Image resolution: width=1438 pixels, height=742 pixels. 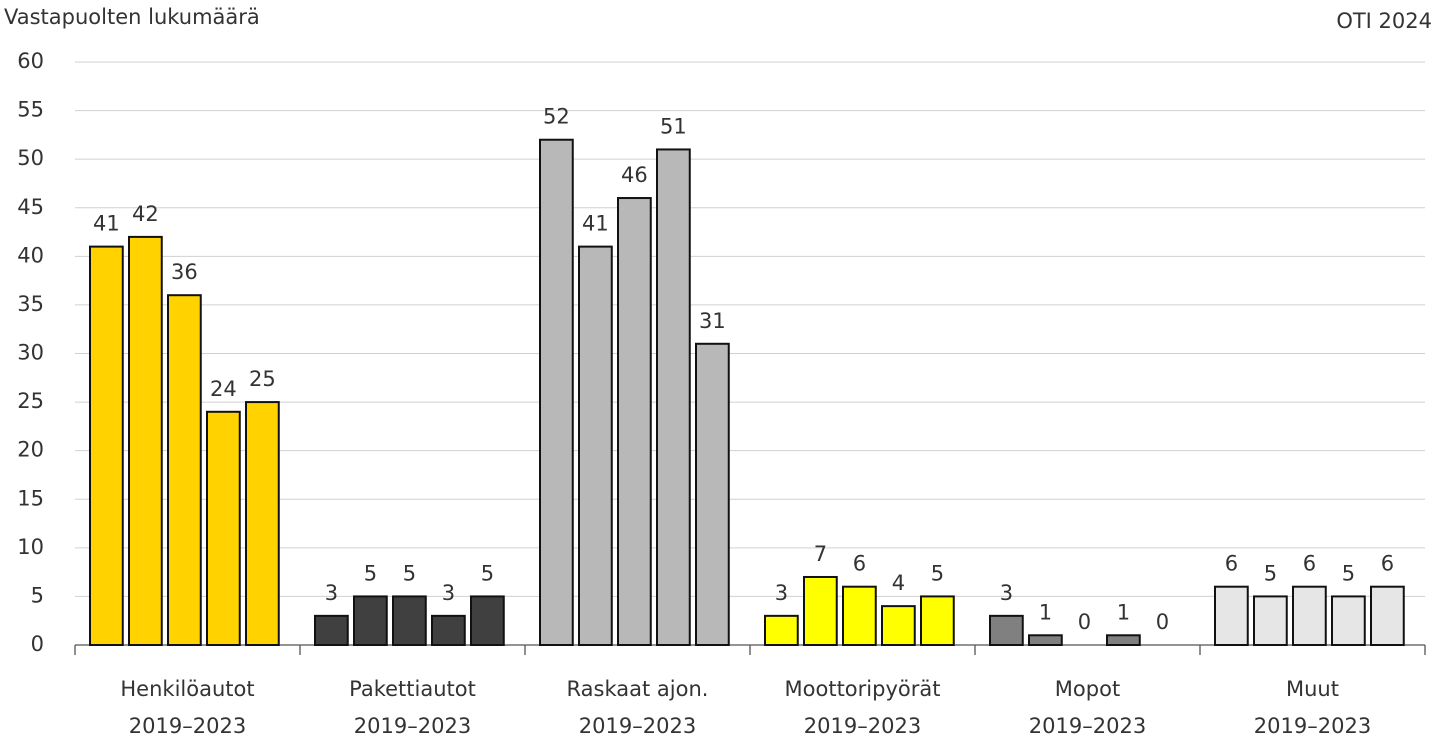 What do you see at coordinates (863, 689) in the screenshot?
I see `x-tick-label: Moottoripyörät` at bounding box center [863, 689].